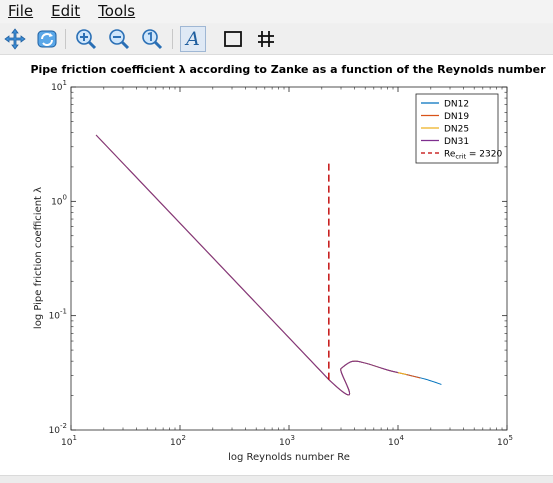 This screenshot has height=483, width=553. I want to click on zoom-reset-button, so click(152, 39).